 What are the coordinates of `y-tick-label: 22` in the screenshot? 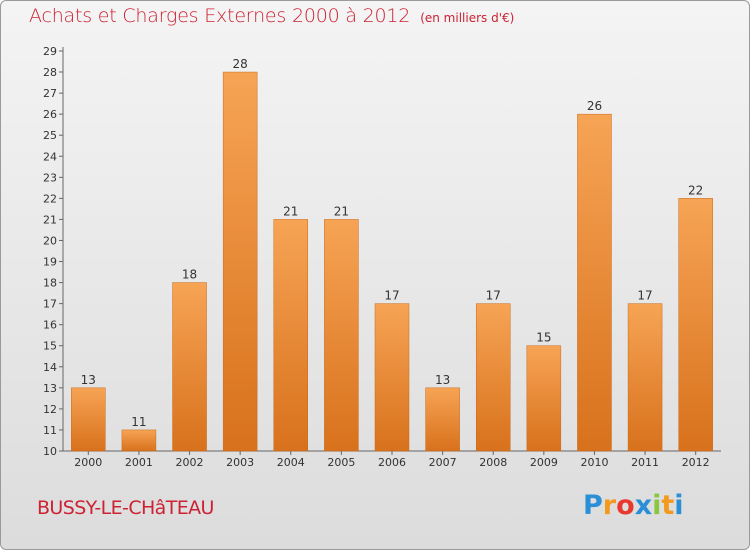 It's located at (50, 198).